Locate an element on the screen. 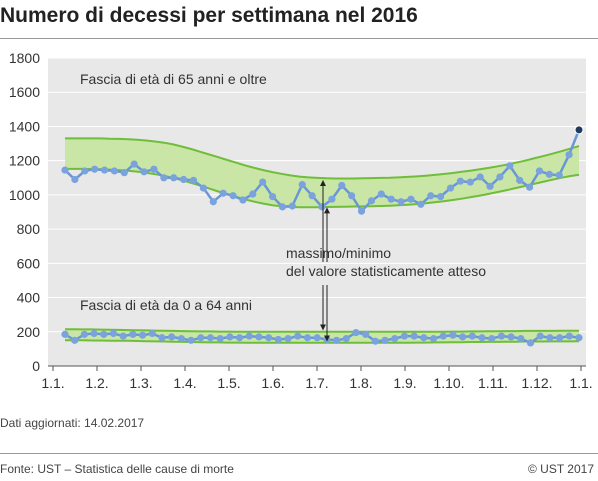  x-tick-label: 1.3. is located at coordinates (140, 383).